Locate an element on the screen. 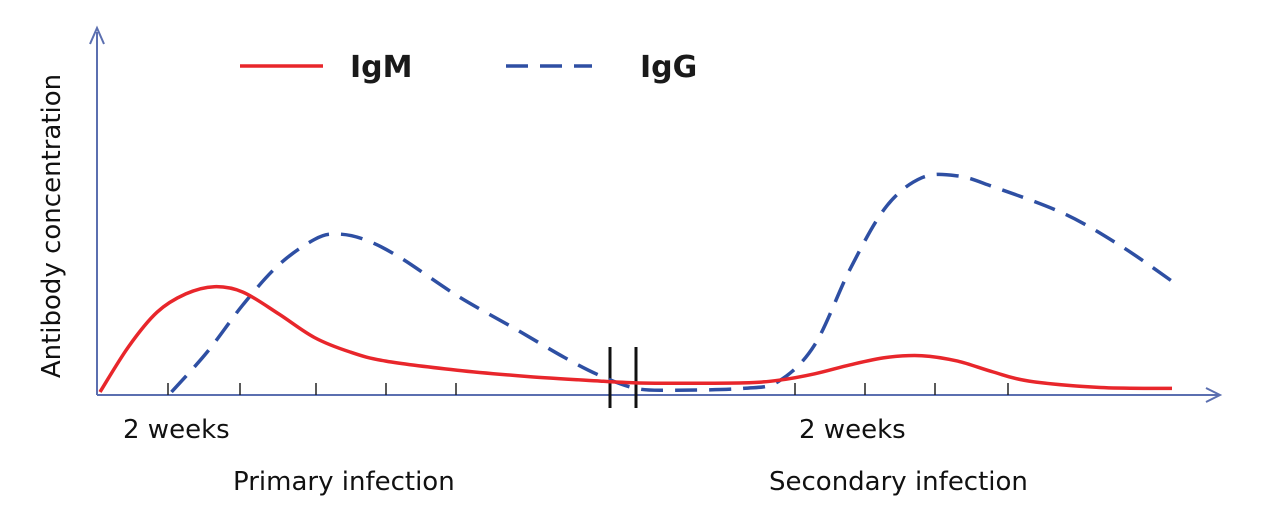 This screenshot has height=517, width=1268. y-axis-arrowhead is located at coordinates (97, 35).